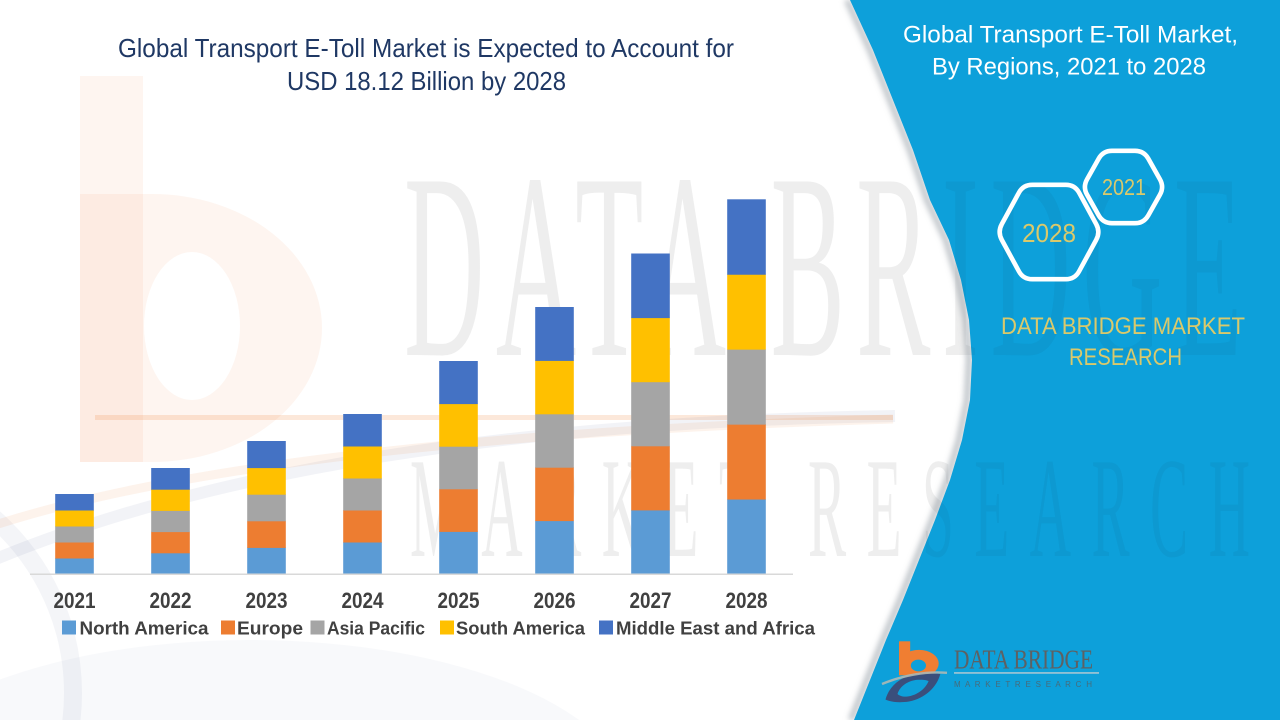 The height and width of the screenshot is (720, 1280). Describe the element at coordinates (1069, 67) in the screenshot. I see `svg-text: By Regions, 2021 to 2028` at that location.